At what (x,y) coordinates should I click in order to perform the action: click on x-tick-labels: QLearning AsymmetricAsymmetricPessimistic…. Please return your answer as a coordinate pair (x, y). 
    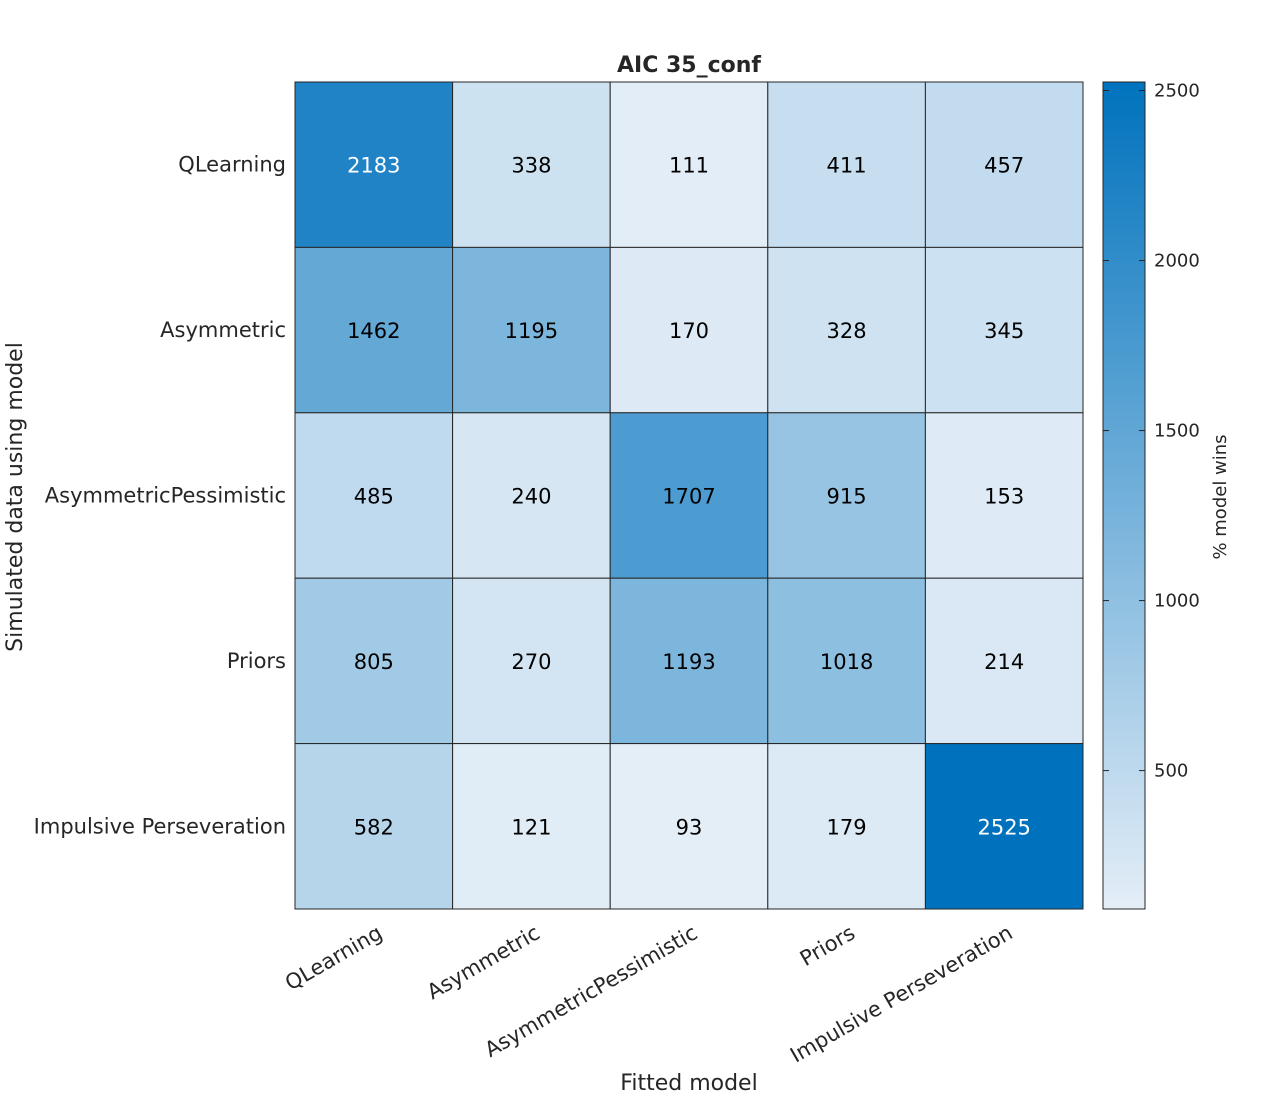
    Looking at the image, I should click on (649, 994).